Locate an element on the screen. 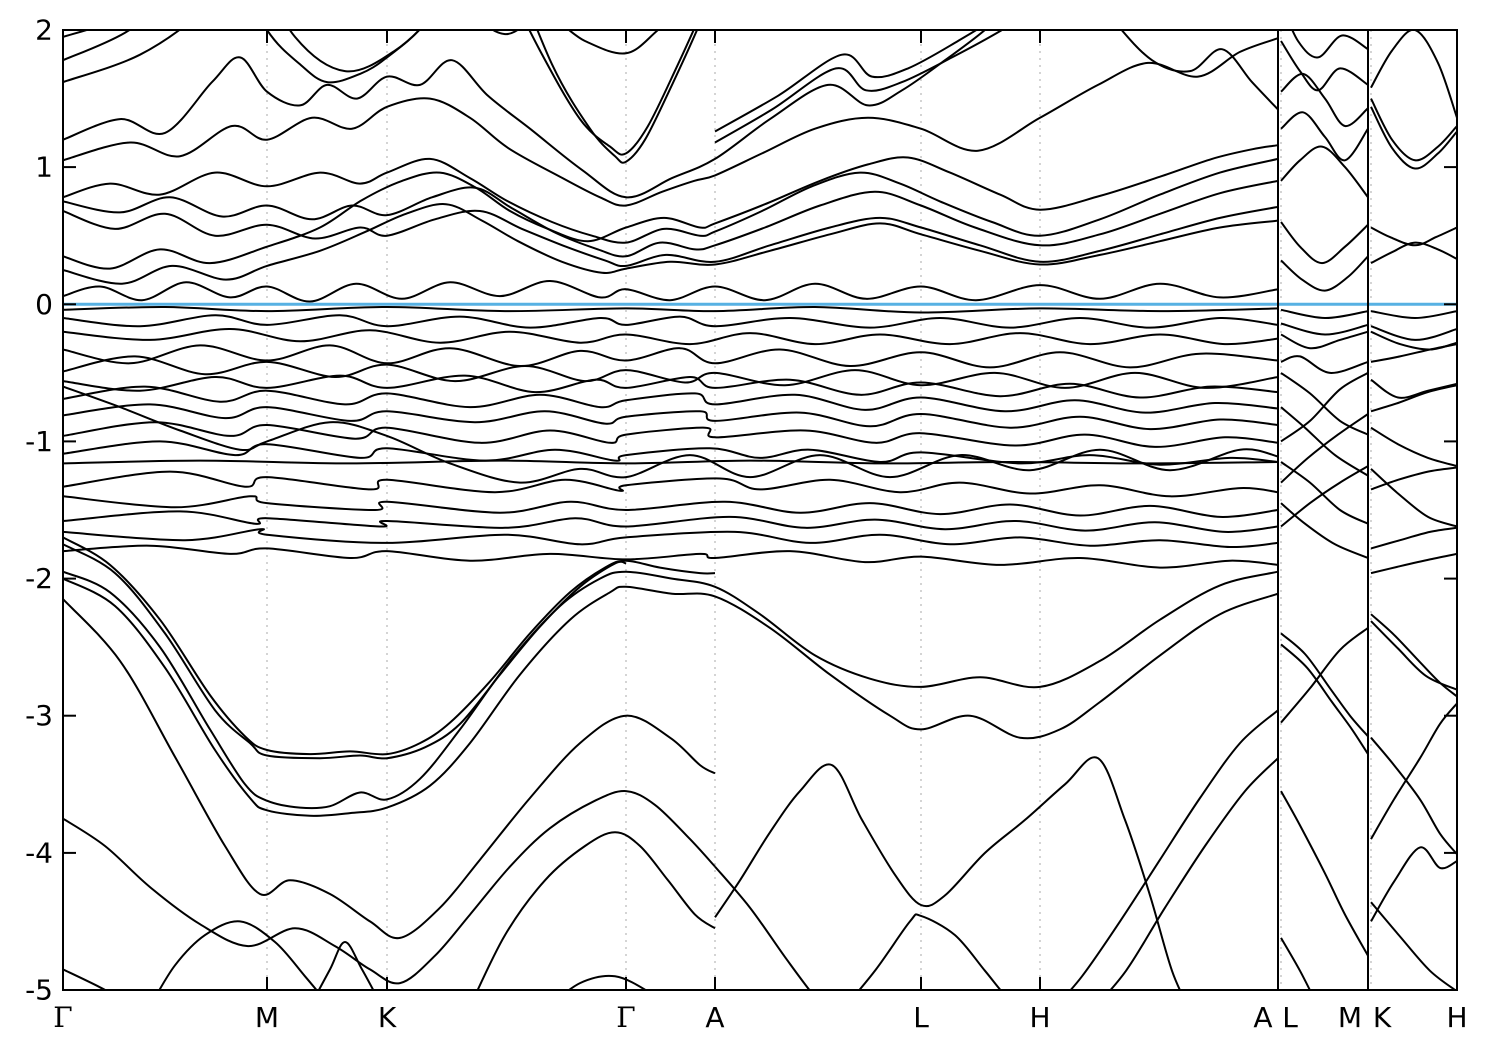  y-axis-label: -1 is located at coordinates (39, 441).